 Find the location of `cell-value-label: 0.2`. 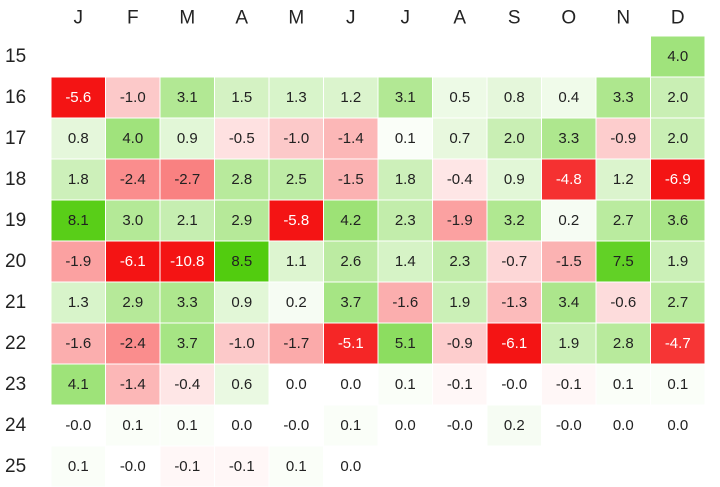

cell-value-label: 0.2 is located at coordinates (296, 302).